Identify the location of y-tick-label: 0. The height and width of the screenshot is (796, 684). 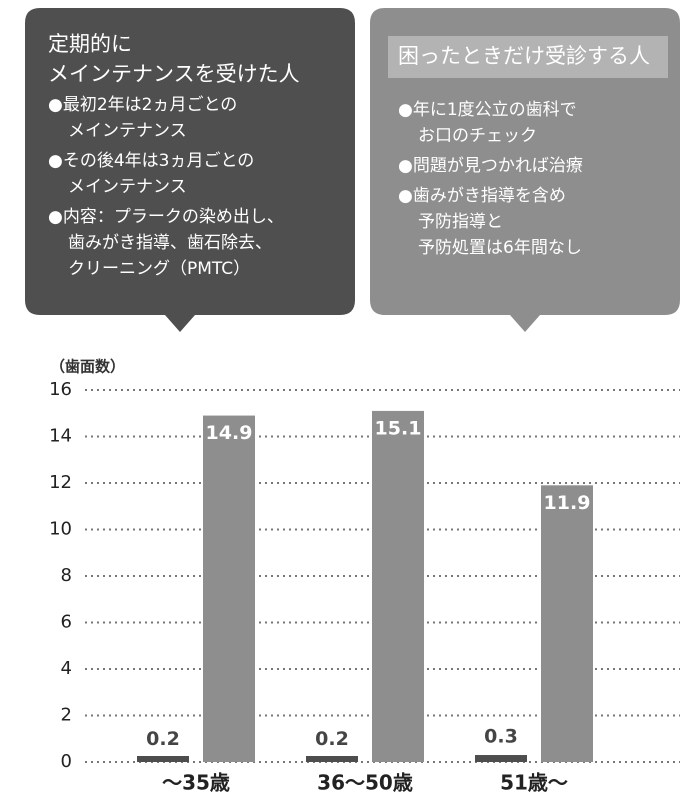
(66, 761).